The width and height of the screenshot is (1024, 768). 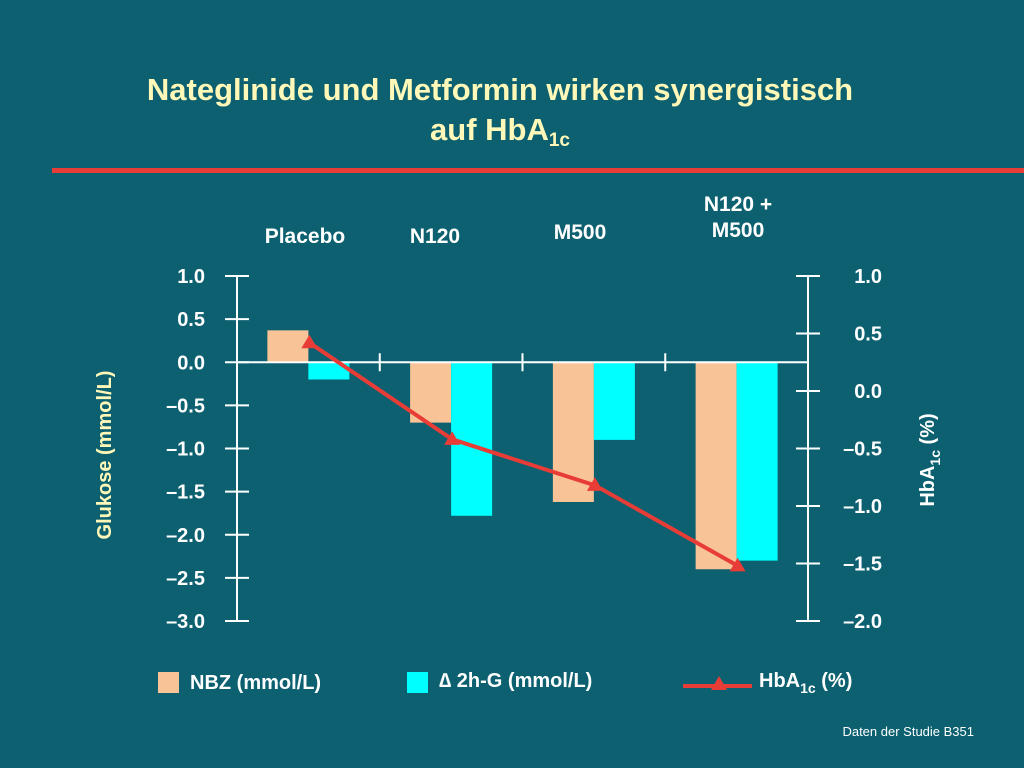 What do you see at coordinates (808, 688) in the screenshot?
I see `legend-label-hba1c-sub: 1c` at bounding box center [808, 688].